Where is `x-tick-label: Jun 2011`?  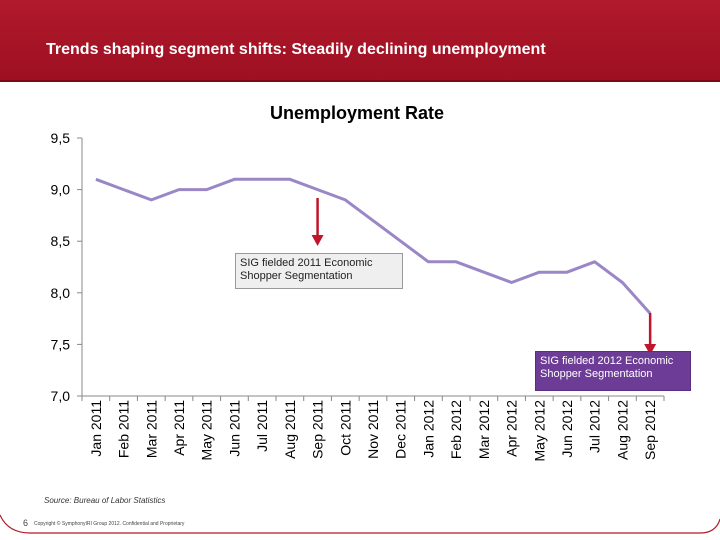
x-tick-label: Jun 2011 is located at coordinates (234, 428).